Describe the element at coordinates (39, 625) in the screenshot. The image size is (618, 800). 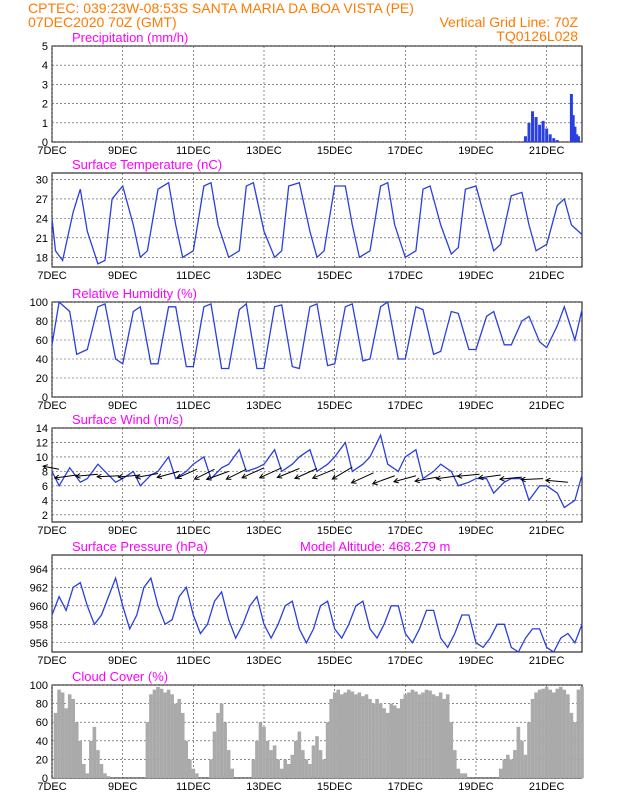
I see `y-tick-label: 958` at that location.